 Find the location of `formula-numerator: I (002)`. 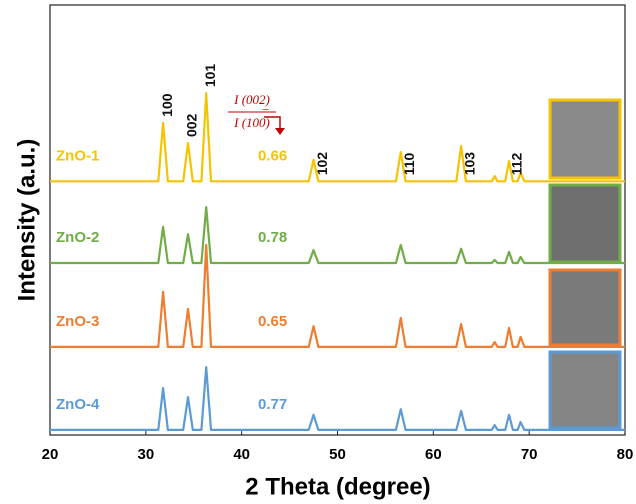

formula-numerator: I (002) is located at coordinates (251, 99).